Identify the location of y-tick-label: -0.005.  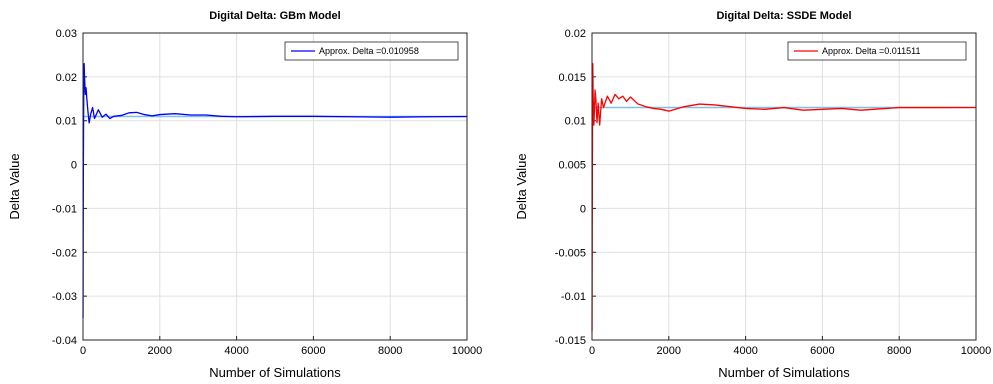
(570, 253).